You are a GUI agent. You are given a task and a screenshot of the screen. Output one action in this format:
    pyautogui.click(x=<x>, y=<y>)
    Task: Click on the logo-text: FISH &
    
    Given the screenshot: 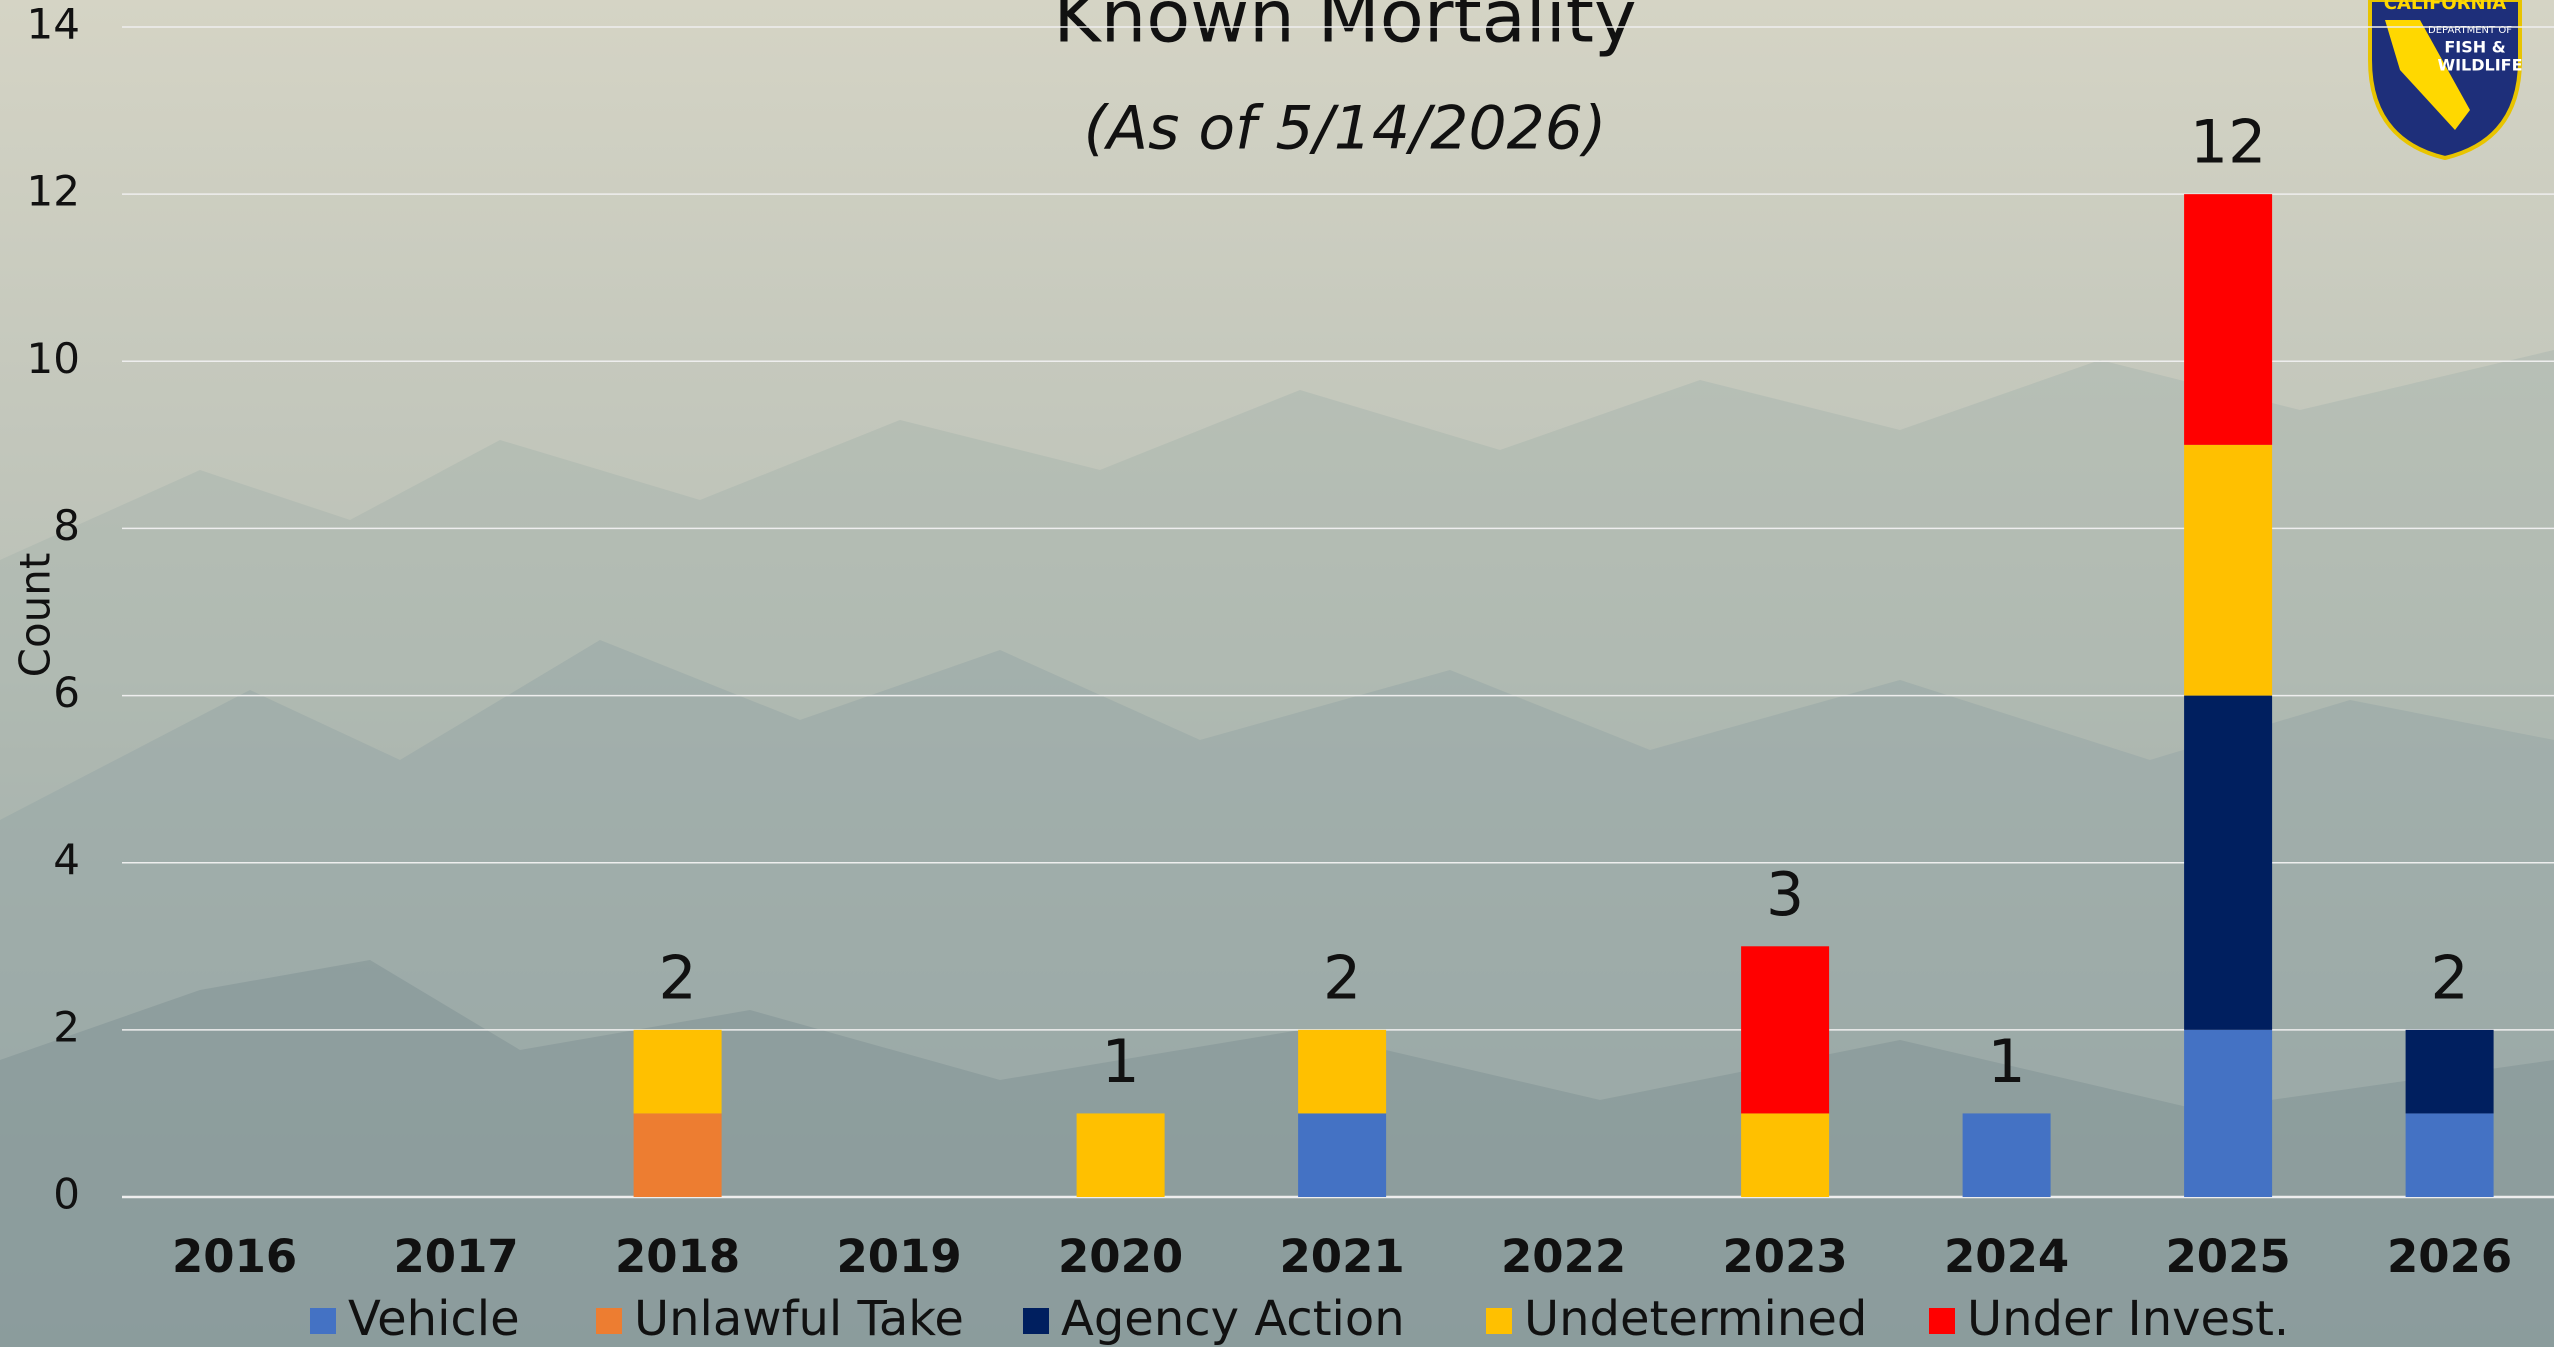 What is the action you would take?
    pyautogui.click(x=2474, y=47)
    